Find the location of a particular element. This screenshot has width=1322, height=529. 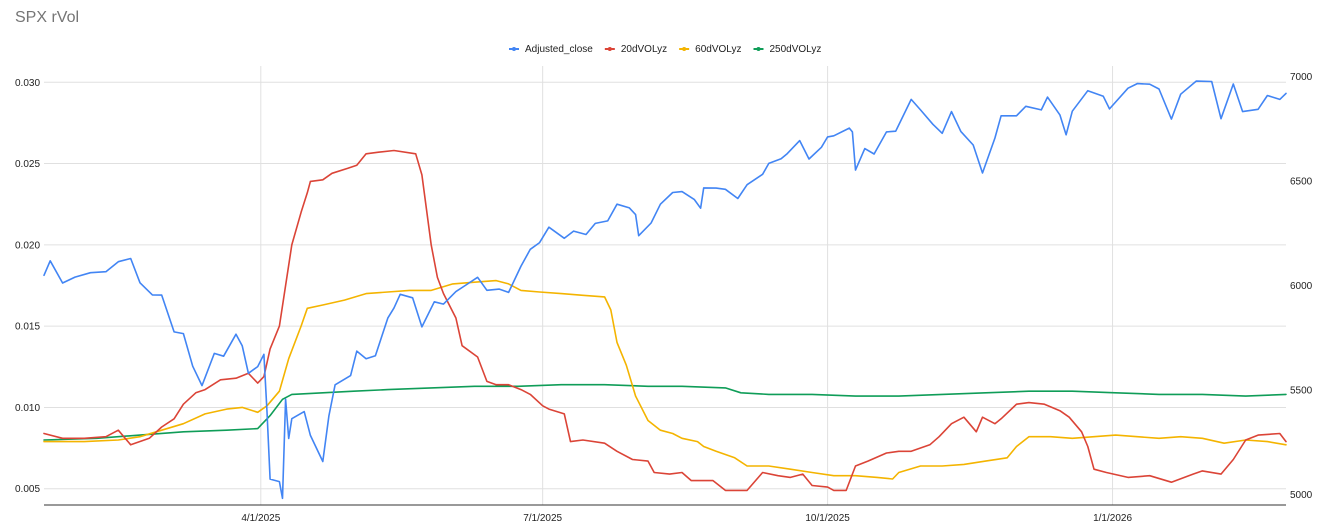

y-right-tick-label: 7000 is located at coordinates (1301, 77).